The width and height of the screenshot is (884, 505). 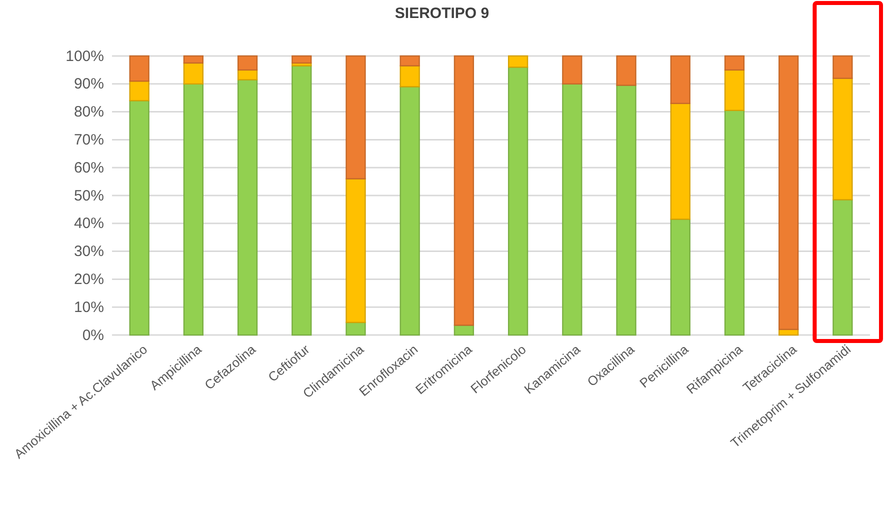 What do you see at coordinates (89, 279) in the screenshot?
I see `y-tick-label: 20%` at bounding box center [89, 279].